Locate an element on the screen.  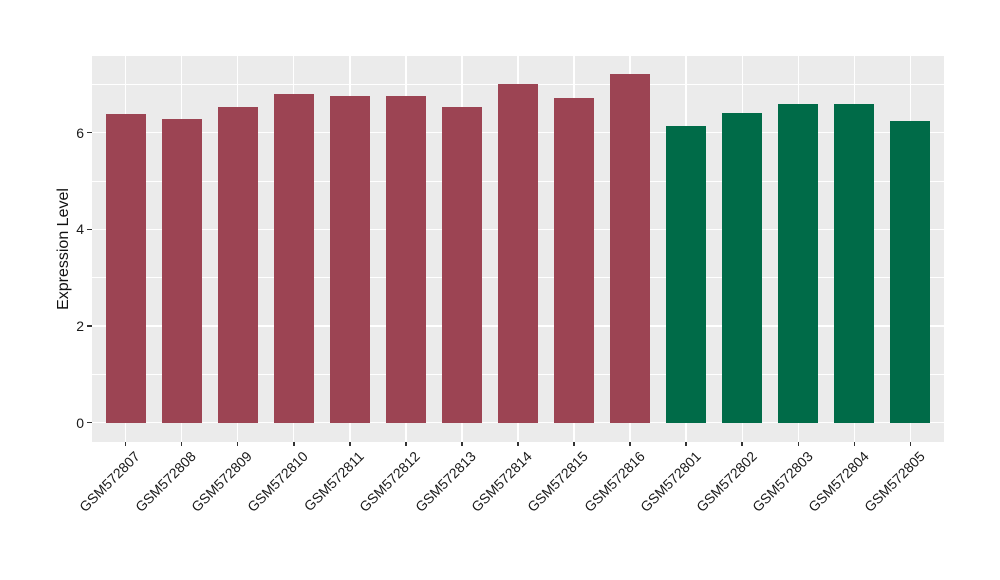
bar-GSM572810 is located at coordinates (293, 258).